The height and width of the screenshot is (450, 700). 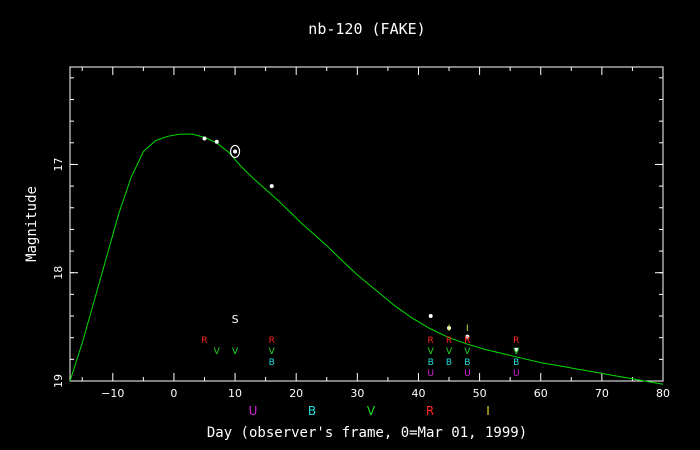 What do you see at coordinates (541, 393) in the screenshot?
I see `x-tick-label: 60` at bounding box center [541, 393].